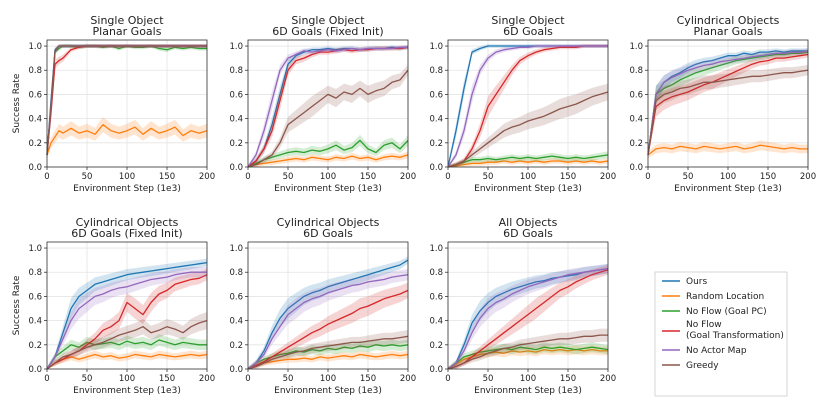 Image resolution: width=830 pixels, height=415 pixels. Describe the element at coordinates (716, 351) in the screenshot. I see `legend-label-no-actor-map: No Actor Map` at that location.